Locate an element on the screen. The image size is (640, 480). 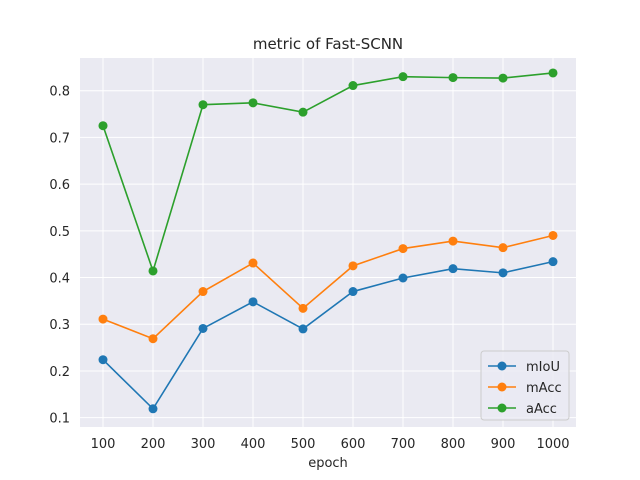
y-tick-label: 0.4 is located at coordinates (59, 279).